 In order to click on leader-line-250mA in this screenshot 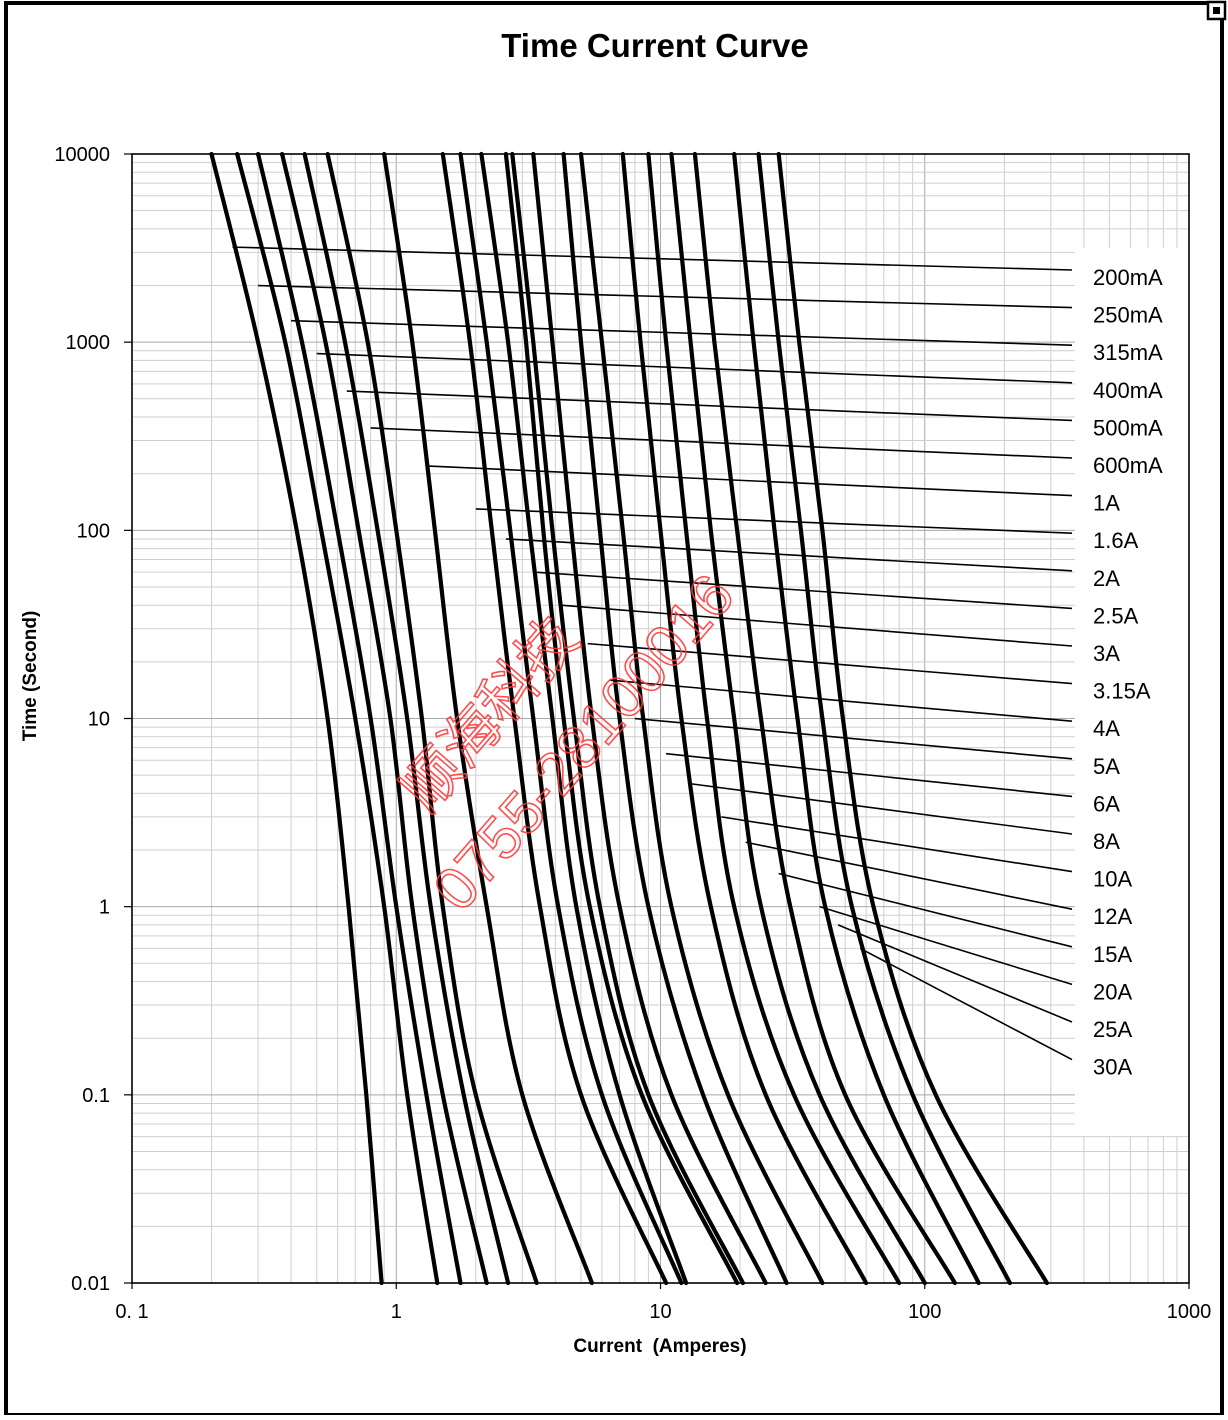, I will do `click(665, 296)`.